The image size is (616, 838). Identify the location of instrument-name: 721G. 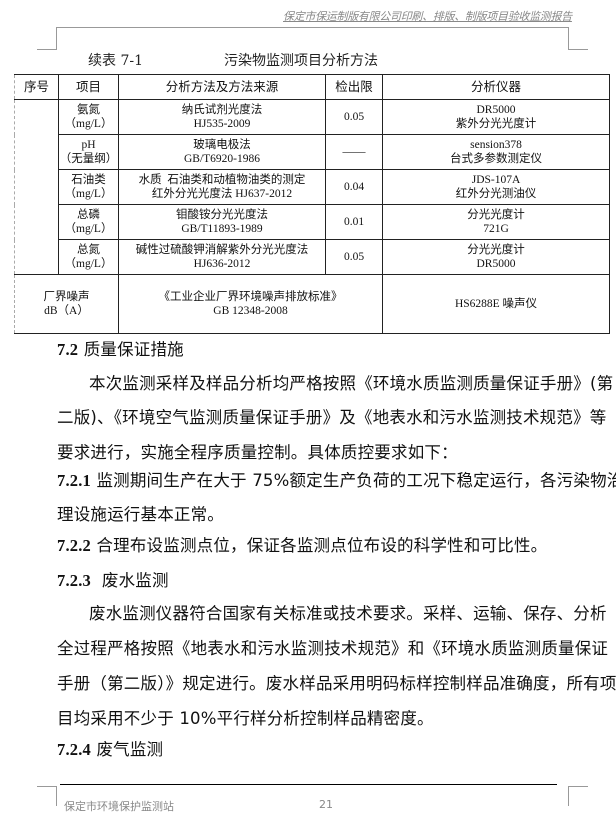
(496, 229).